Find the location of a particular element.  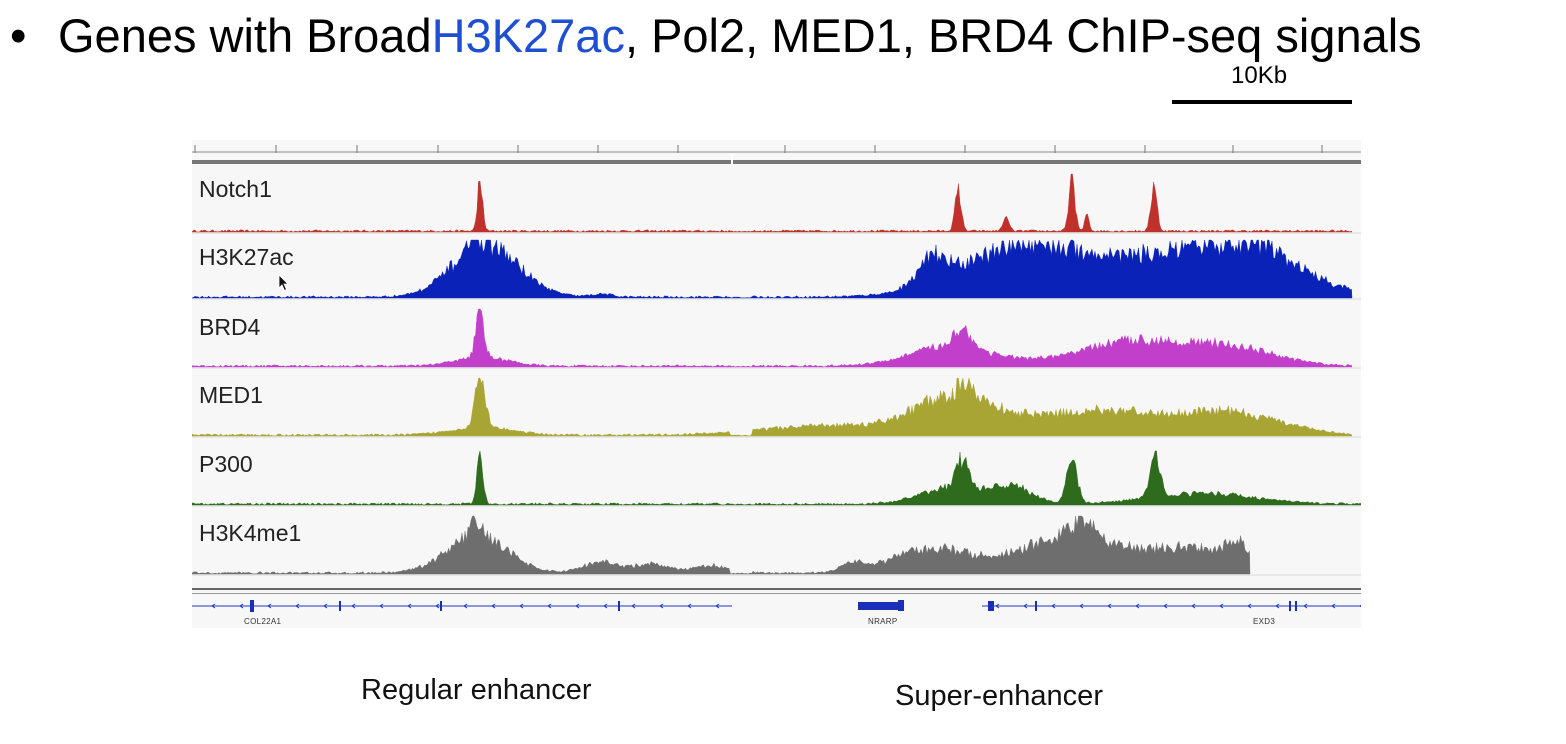

title-highlight-h3k27ac: H3K27ac is located at coordinates (528, 35).